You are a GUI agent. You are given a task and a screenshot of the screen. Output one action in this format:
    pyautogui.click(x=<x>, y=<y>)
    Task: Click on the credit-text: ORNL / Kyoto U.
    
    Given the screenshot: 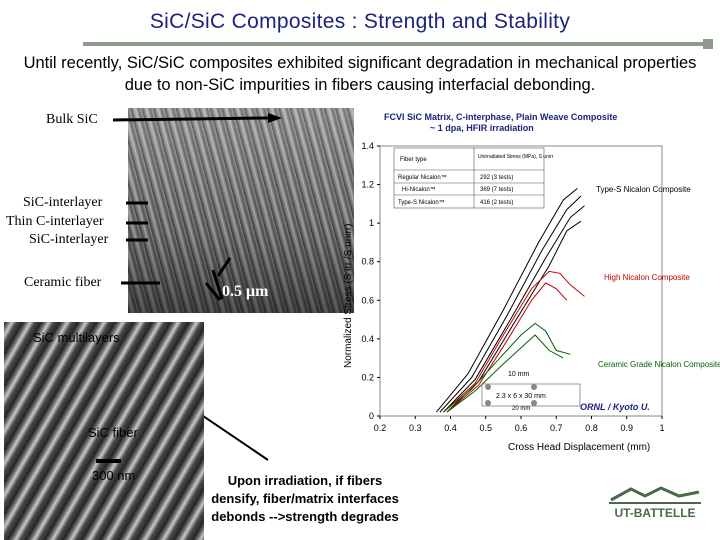 What is the action you would take?
    pyautogui.click(x=615, y=407)
    